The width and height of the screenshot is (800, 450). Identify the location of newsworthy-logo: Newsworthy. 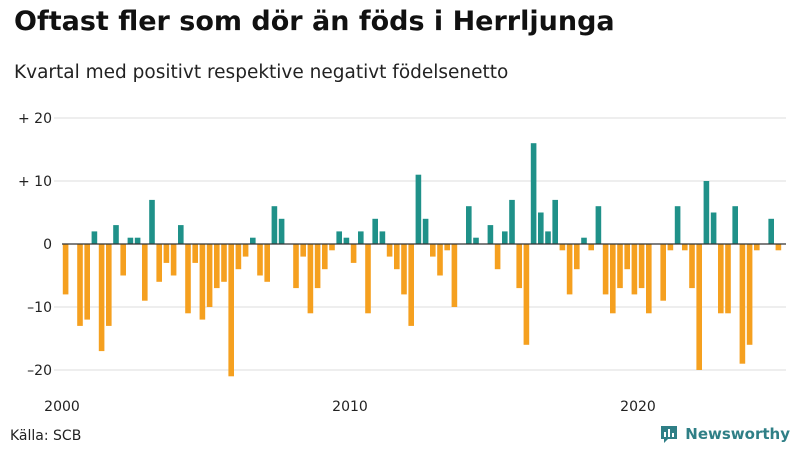
(724, 434).